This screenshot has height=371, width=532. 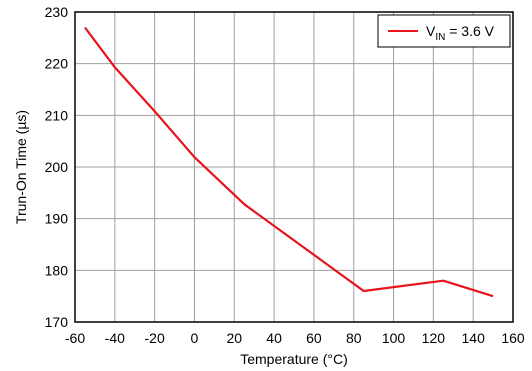 What do you see at coordinates (57, 115) in the screenshot?
I see `y-tick-label: 210` at bounding box center [57, 115].